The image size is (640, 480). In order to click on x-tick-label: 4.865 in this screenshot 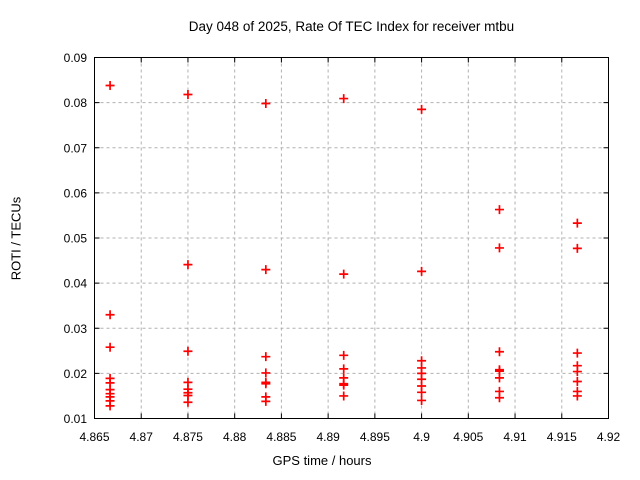, I will do `click(94, 437)`.